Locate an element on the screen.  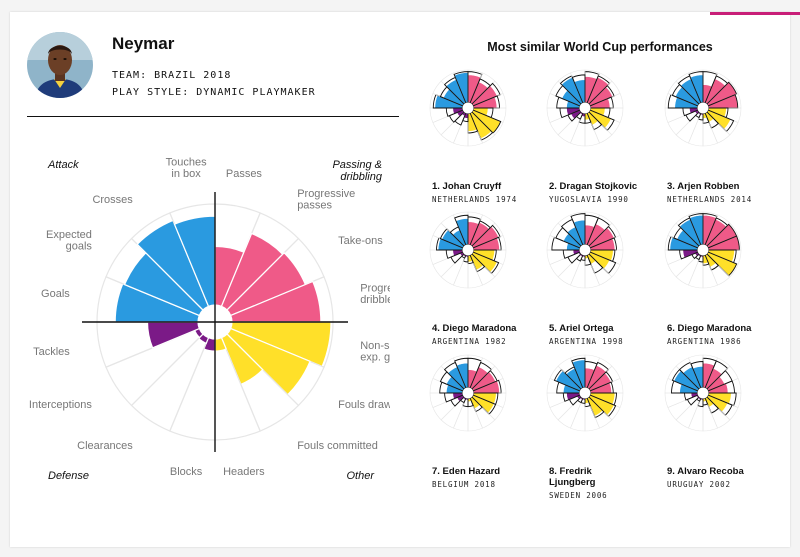
similar-player-name: 2. Dragan Stojkovic is located at coordinates (593, 186).